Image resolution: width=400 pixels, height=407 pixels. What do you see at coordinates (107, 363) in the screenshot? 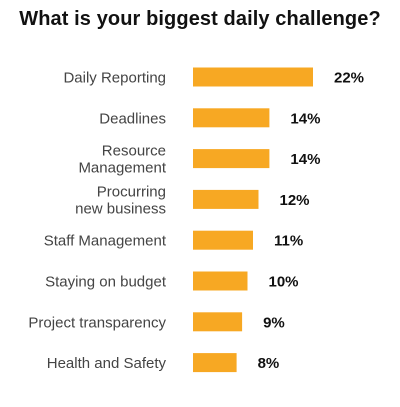
I see `category-label-7: Health and Safety` at bounding box center [107, 363].